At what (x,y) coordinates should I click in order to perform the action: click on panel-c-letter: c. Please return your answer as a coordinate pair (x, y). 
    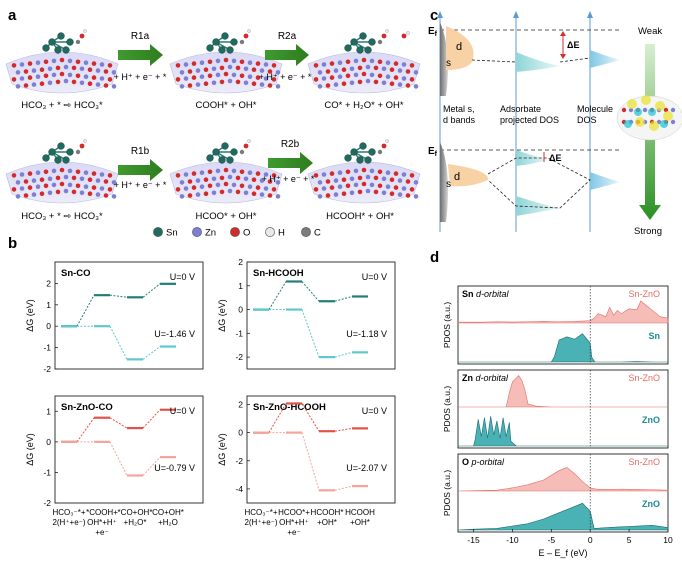
    Looking at the image, I should click on (434, 15).